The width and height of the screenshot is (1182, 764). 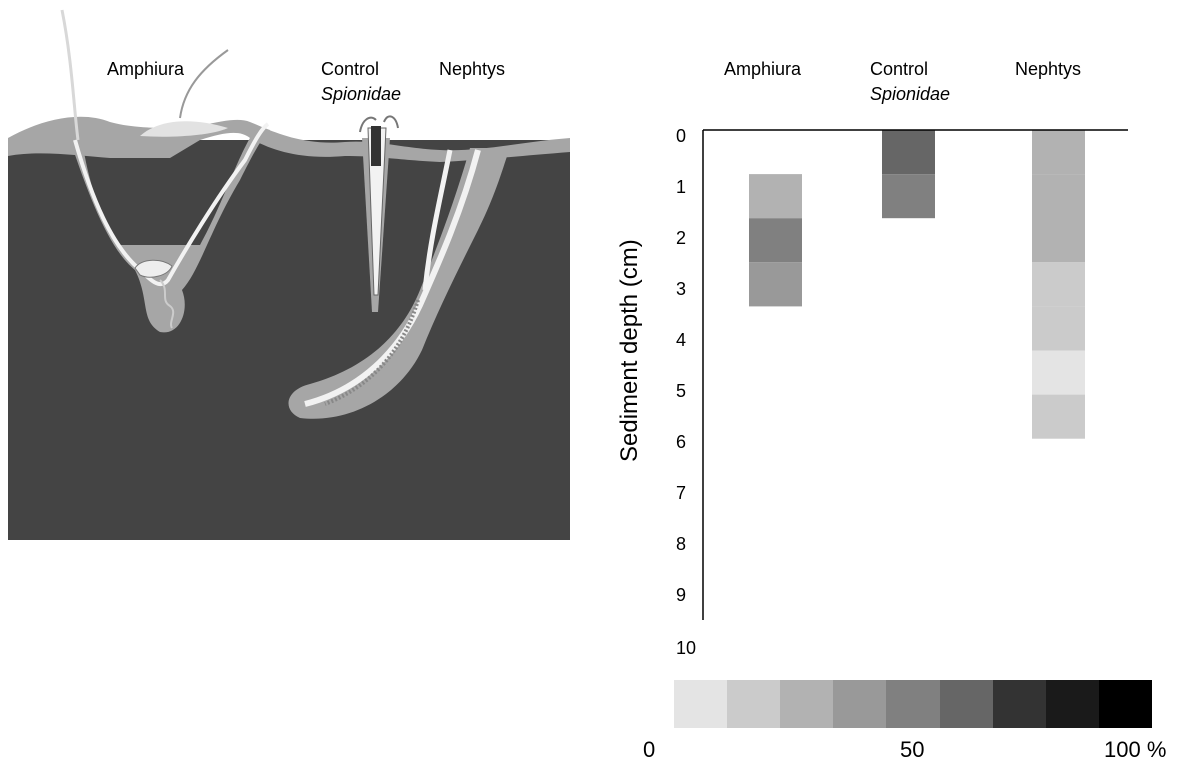 I want to click on scale-label-min: 0, so click(x=649, y=749).